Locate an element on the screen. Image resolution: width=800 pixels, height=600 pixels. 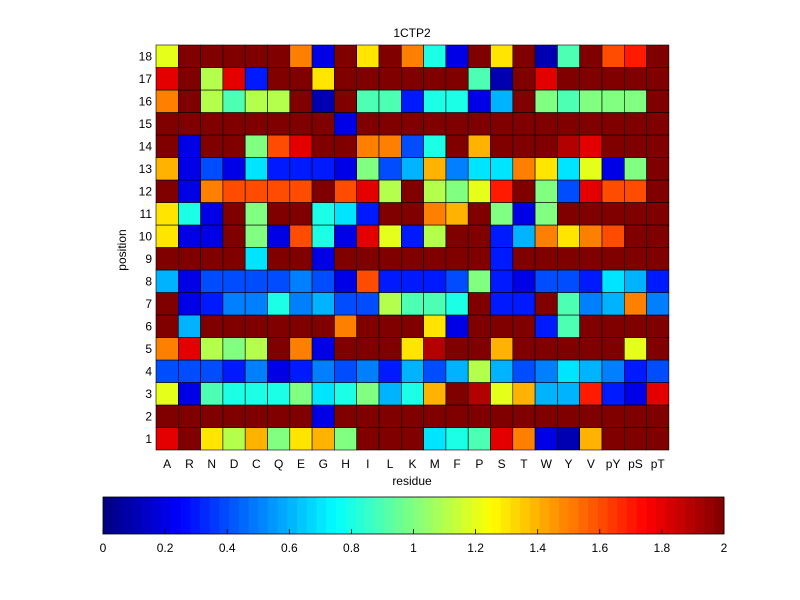
x-tick-label: V is located at coordinates (591, 464).